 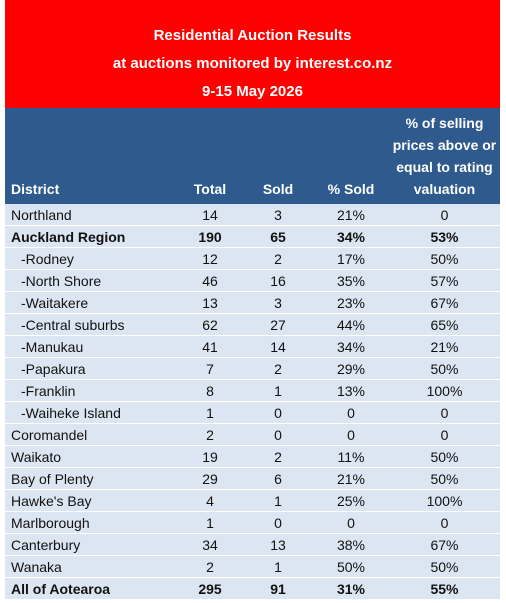 I want to click on table-cell: -Papakura, so click(x=91, y=368).